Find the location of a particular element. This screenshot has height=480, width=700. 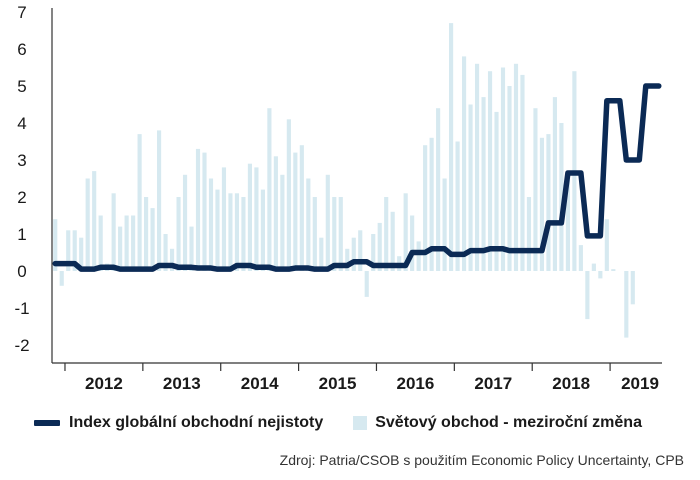

y-tick-label: -1 is located at coordinates (21, 308).